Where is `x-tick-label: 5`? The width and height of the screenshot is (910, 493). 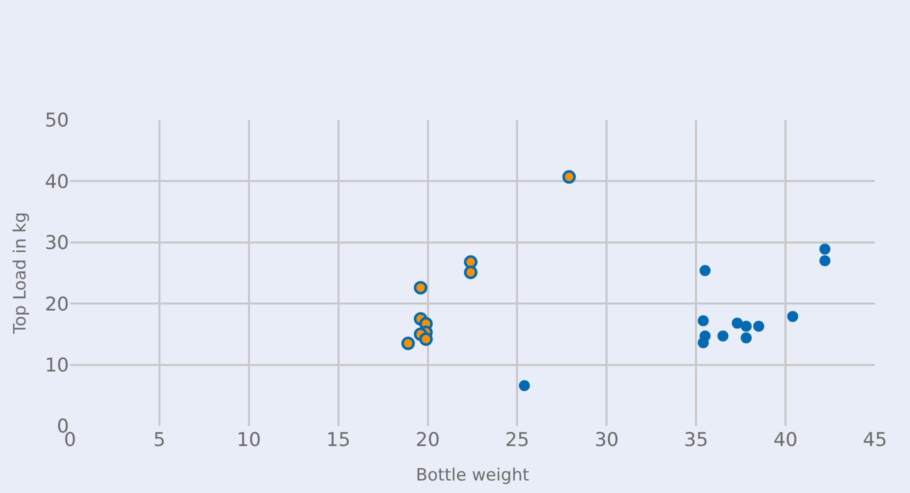 x-tick-label: 5 is located at coordinates (159, 440).